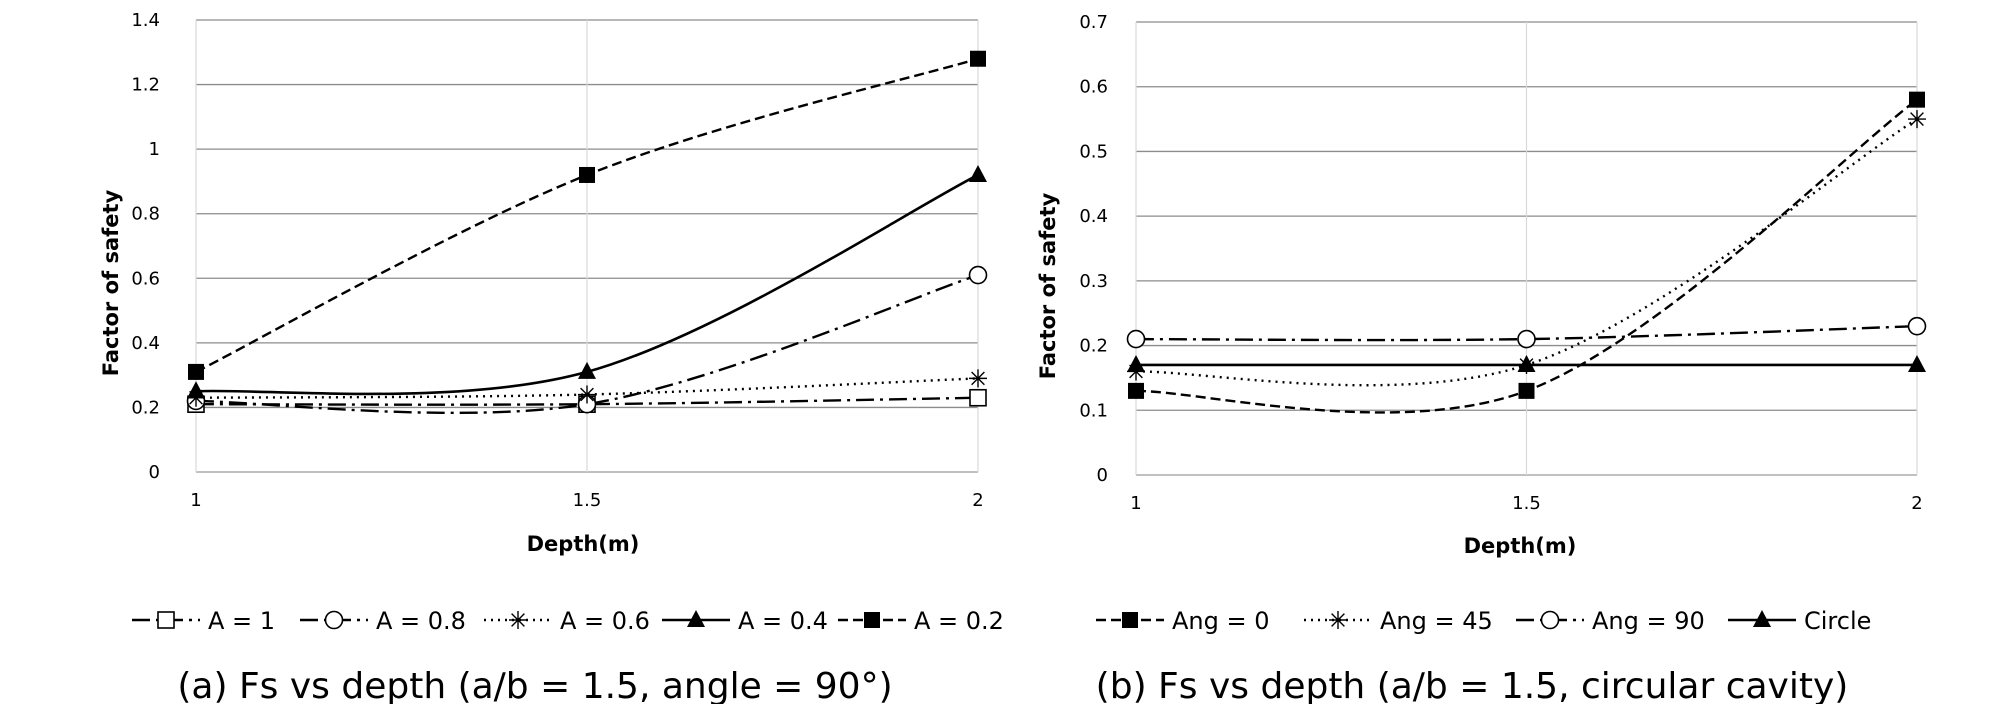  I want to click on chart-a-ytick-label: 1.4, so click(145, 20).